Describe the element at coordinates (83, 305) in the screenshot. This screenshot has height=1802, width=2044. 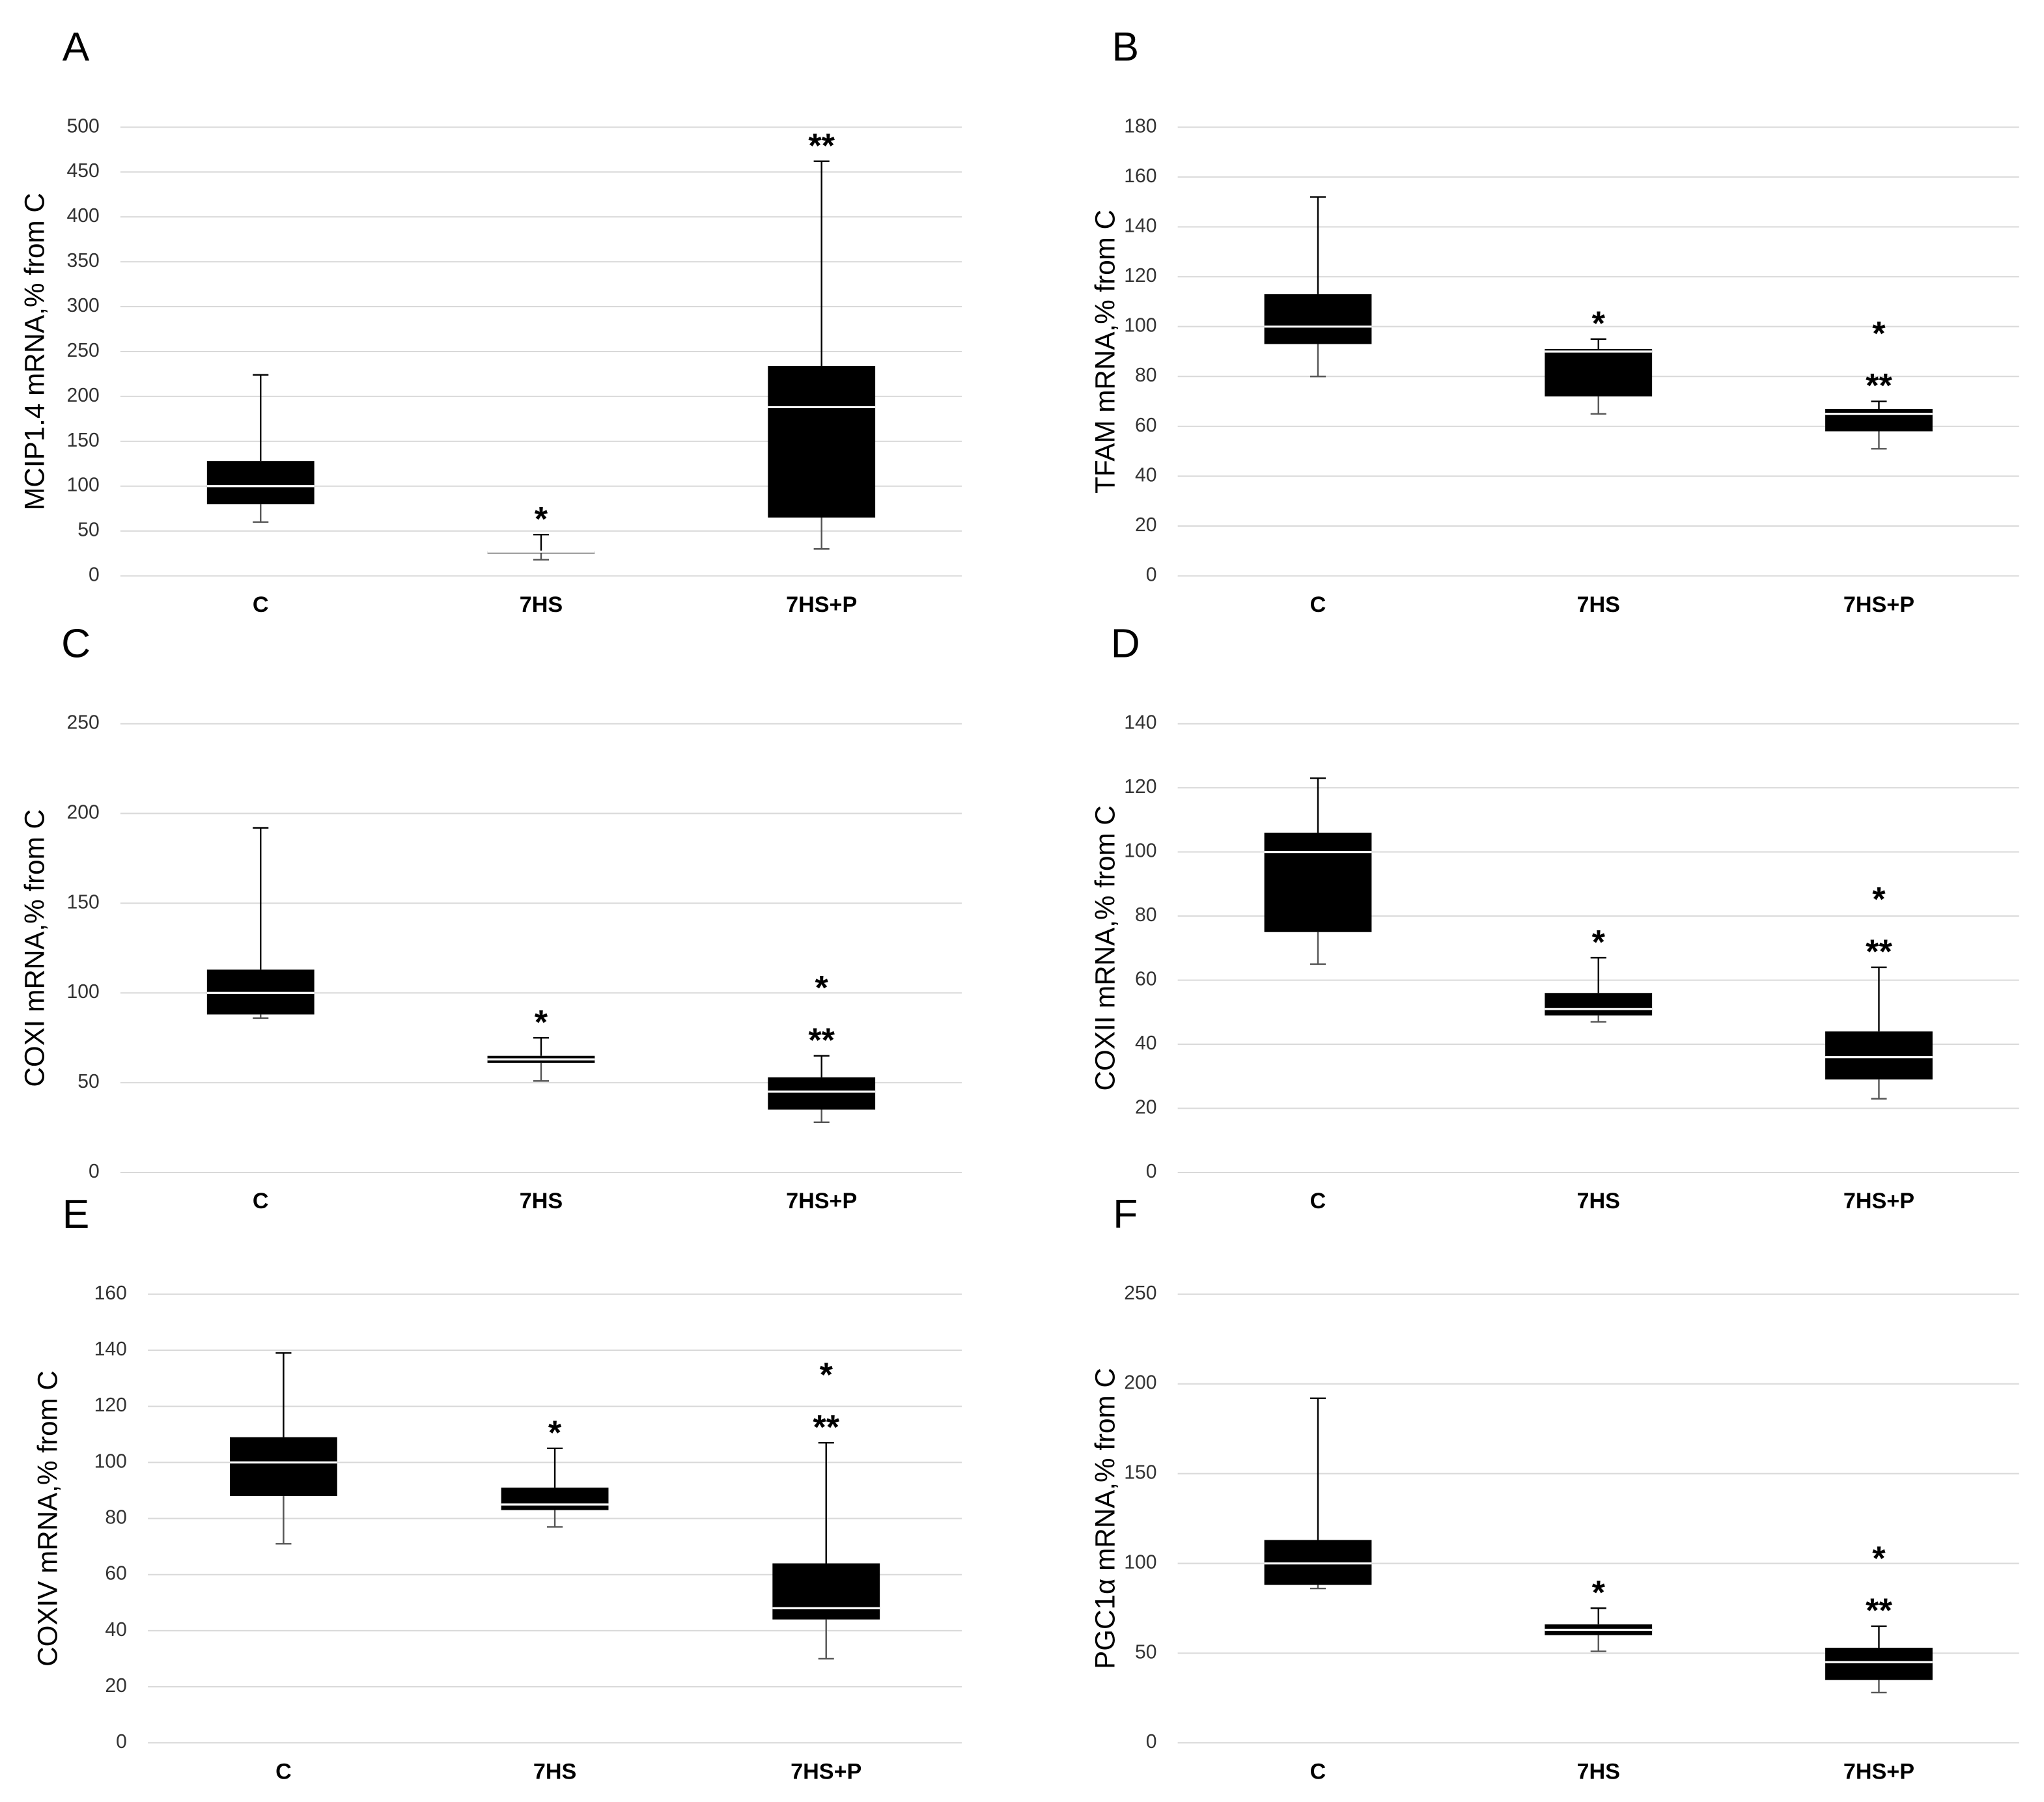
I see `y-tick-label: 300` at that location.